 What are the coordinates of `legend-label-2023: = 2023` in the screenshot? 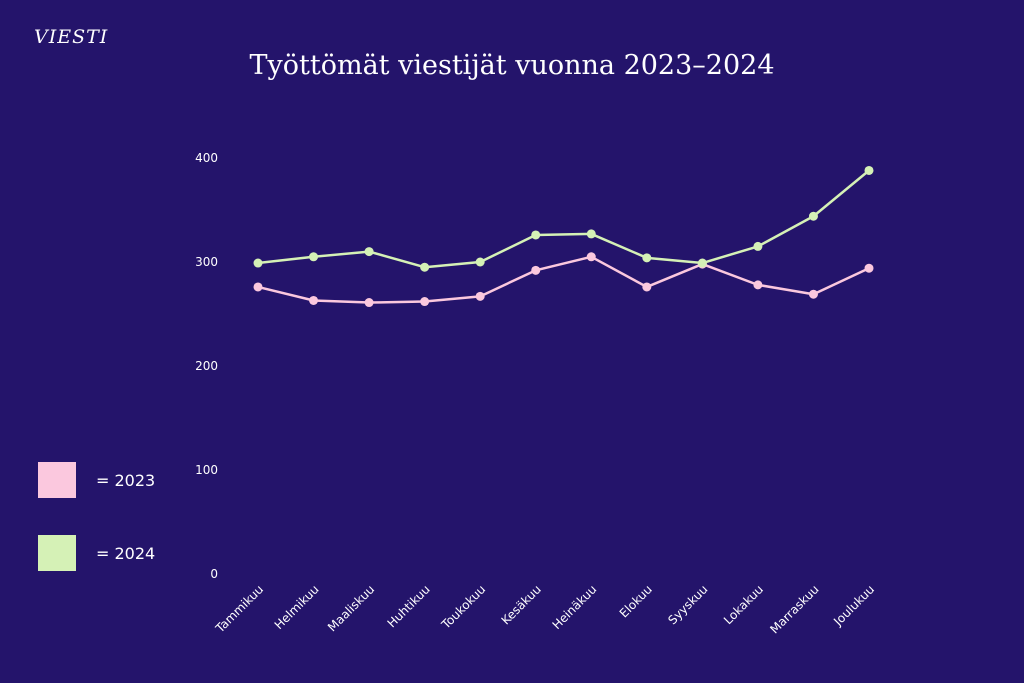 It's located at (126, 480).